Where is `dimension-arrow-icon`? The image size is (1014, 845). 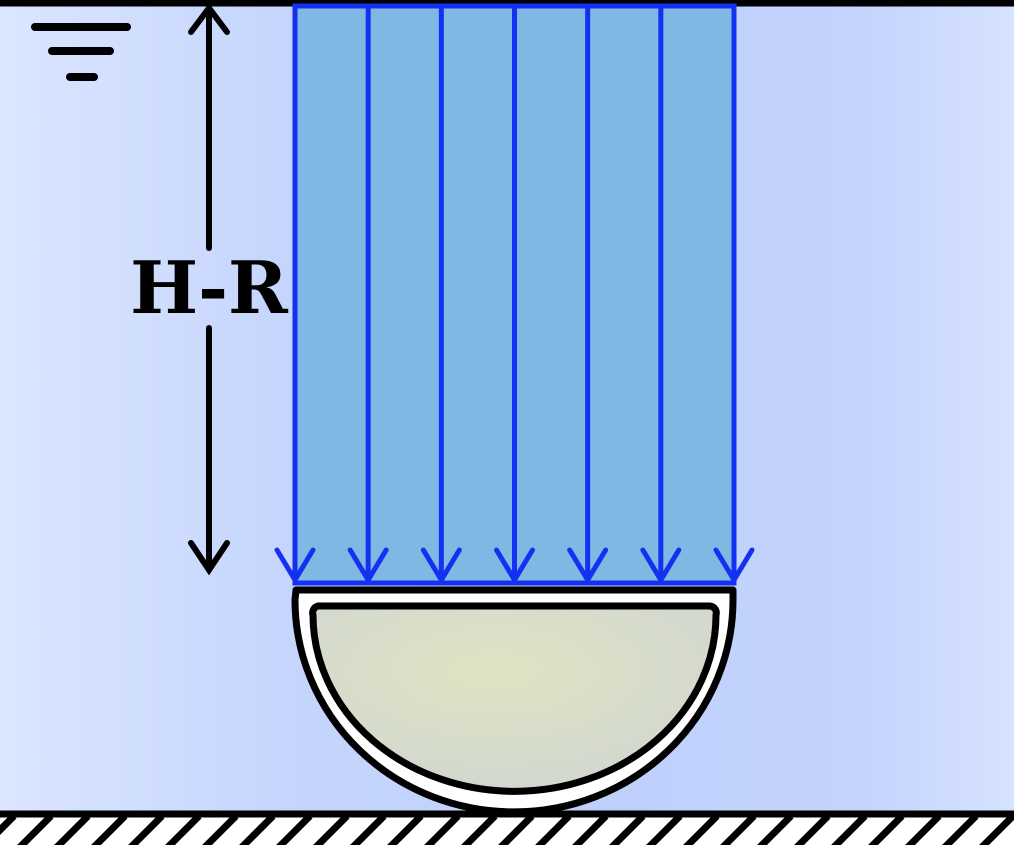 dimension-arrow-icon is located at coordinates (209, 289).